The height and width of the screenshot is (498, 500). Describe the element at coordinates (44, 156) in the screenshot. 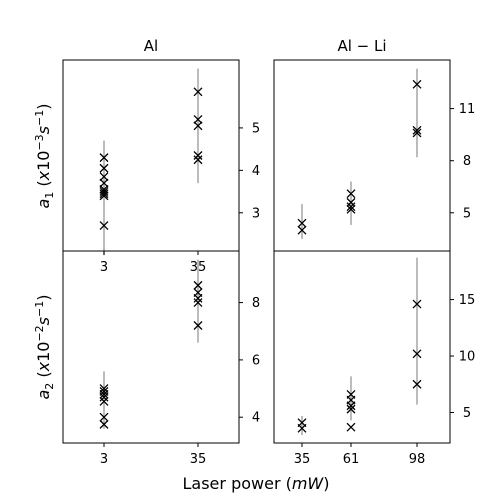

I see `y-axis-label-a1: a1 (x10−3s−1)` at that location.